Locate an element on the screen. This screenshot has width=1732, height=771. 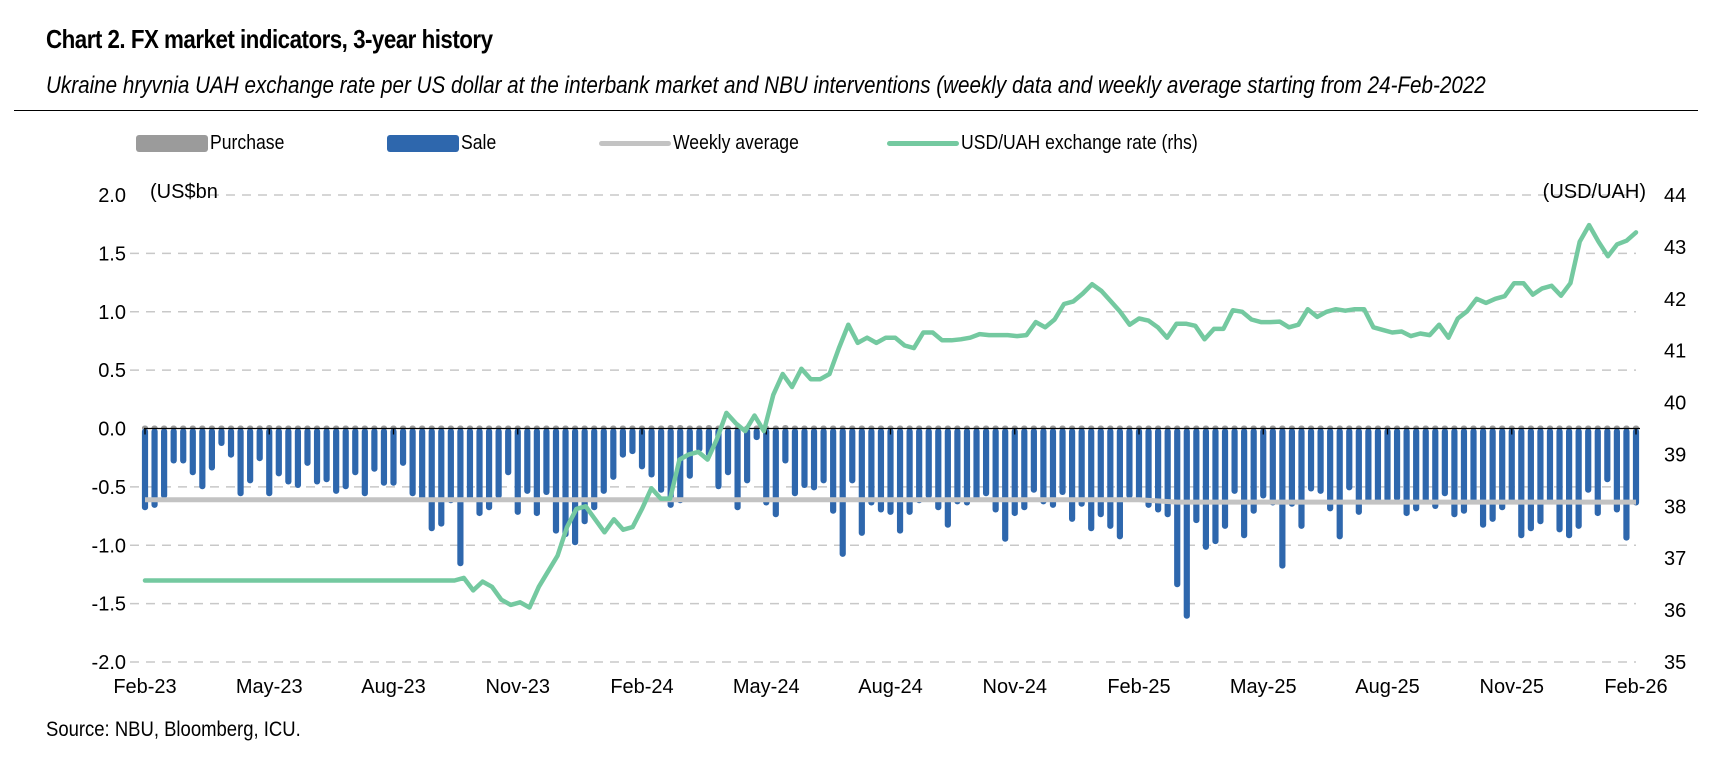
x-tick-label: May-25 is located at coordinates (1263, 687).